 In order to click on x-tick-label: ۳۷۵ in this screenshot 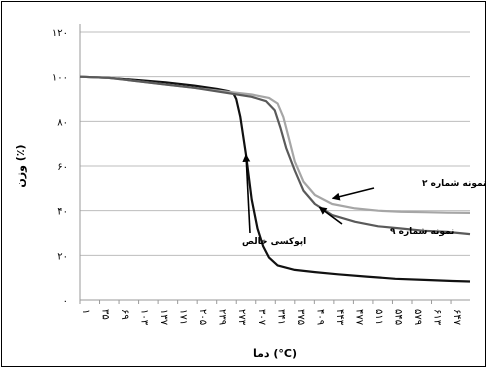, I will do `click(300, 317)`.